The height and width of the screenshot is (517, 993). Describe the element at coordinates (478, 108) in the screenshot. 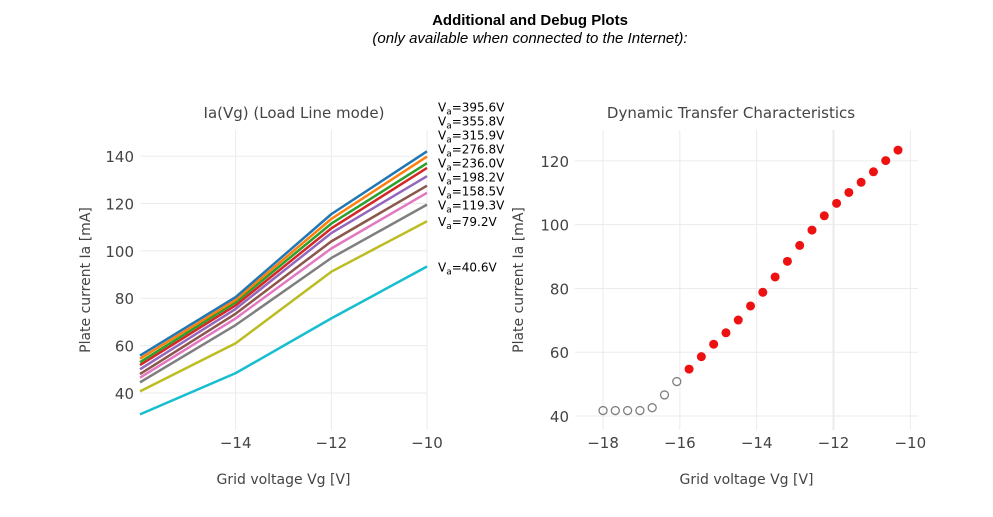

I see `label-value: =395.6V` at that location.